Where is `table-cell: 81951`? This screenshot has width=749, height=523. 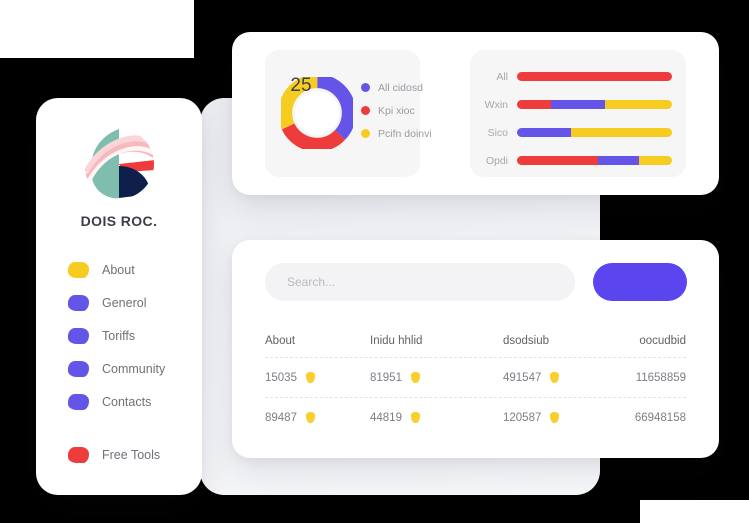 table-cell: 81951 is located at coordinates (436, 378).